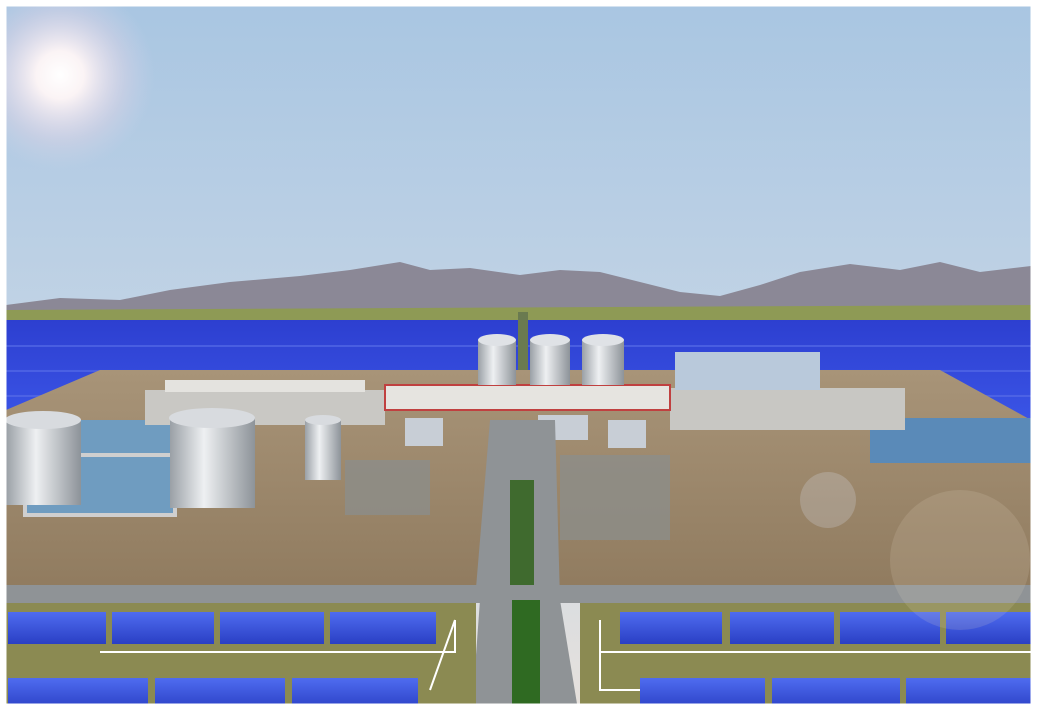 Image resolution: width=1037 pixels, height=710 pixels. Describe the element at coordinates (526, 655) in the screenshot. I see `entry-median` at that location.